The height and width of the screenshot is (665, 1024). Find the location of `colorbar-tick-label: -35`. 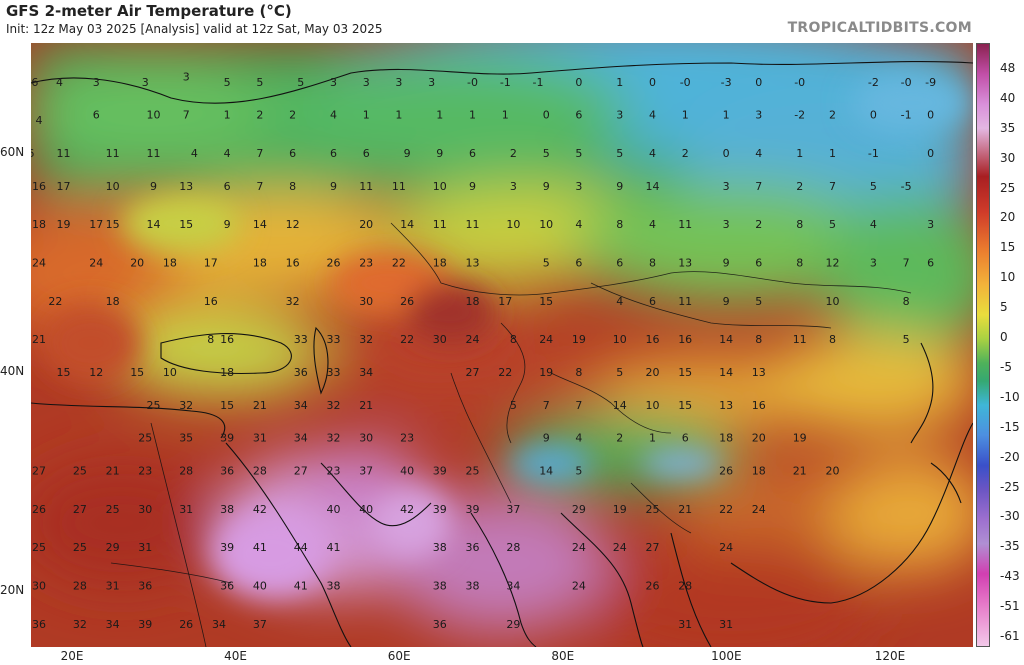

colorbar-tick-label: -35 is located at coordinates (1010, 546).